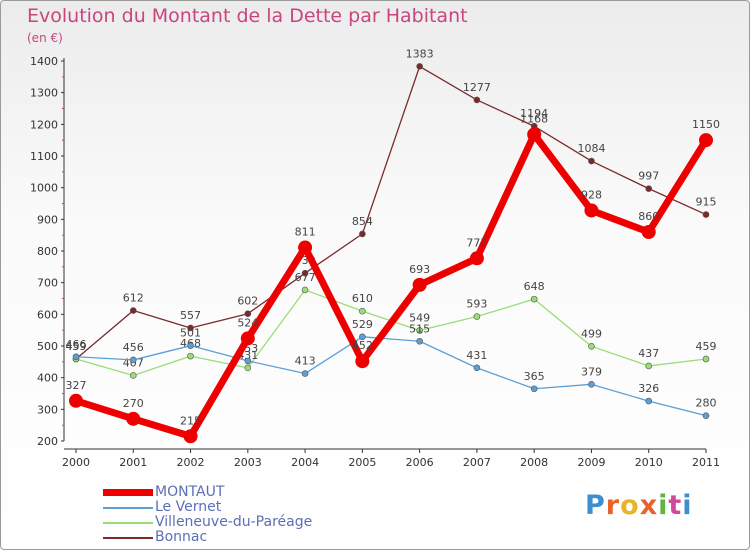 This screenshot has height=550, width=750. What do you see at coordinates (362, 324) in the screenshot?
I see `data-label-le-vernet: 529` at bounding box center [362, 324].